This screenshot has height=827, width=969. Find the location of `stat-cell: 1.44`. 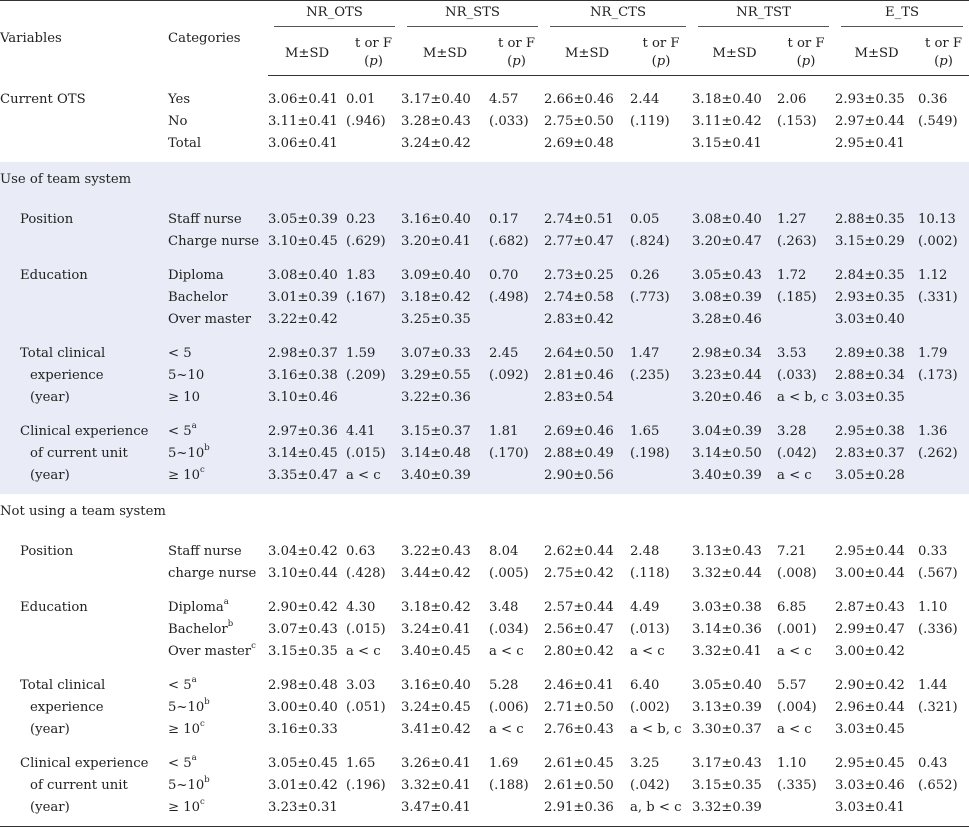

stat-cell: 1.44 is located at coordinates (933, 685).